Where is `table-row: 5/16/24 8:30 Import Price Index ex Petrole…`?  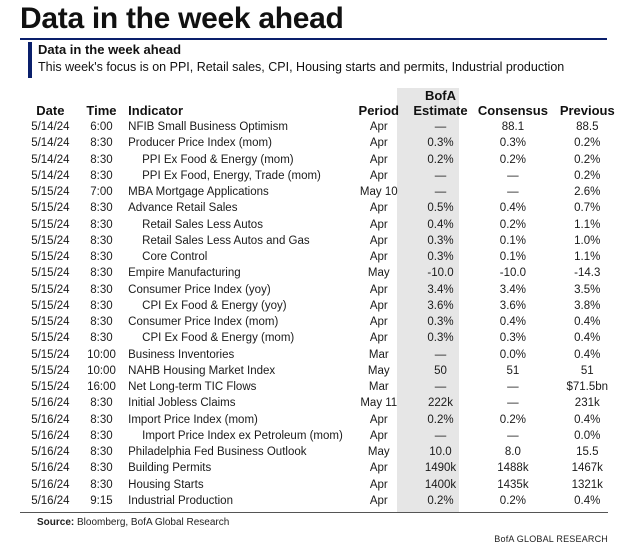 table-row: 5/16/24 8:30 Import Price Index ex Petrole… is located at coordinates (320, 436).